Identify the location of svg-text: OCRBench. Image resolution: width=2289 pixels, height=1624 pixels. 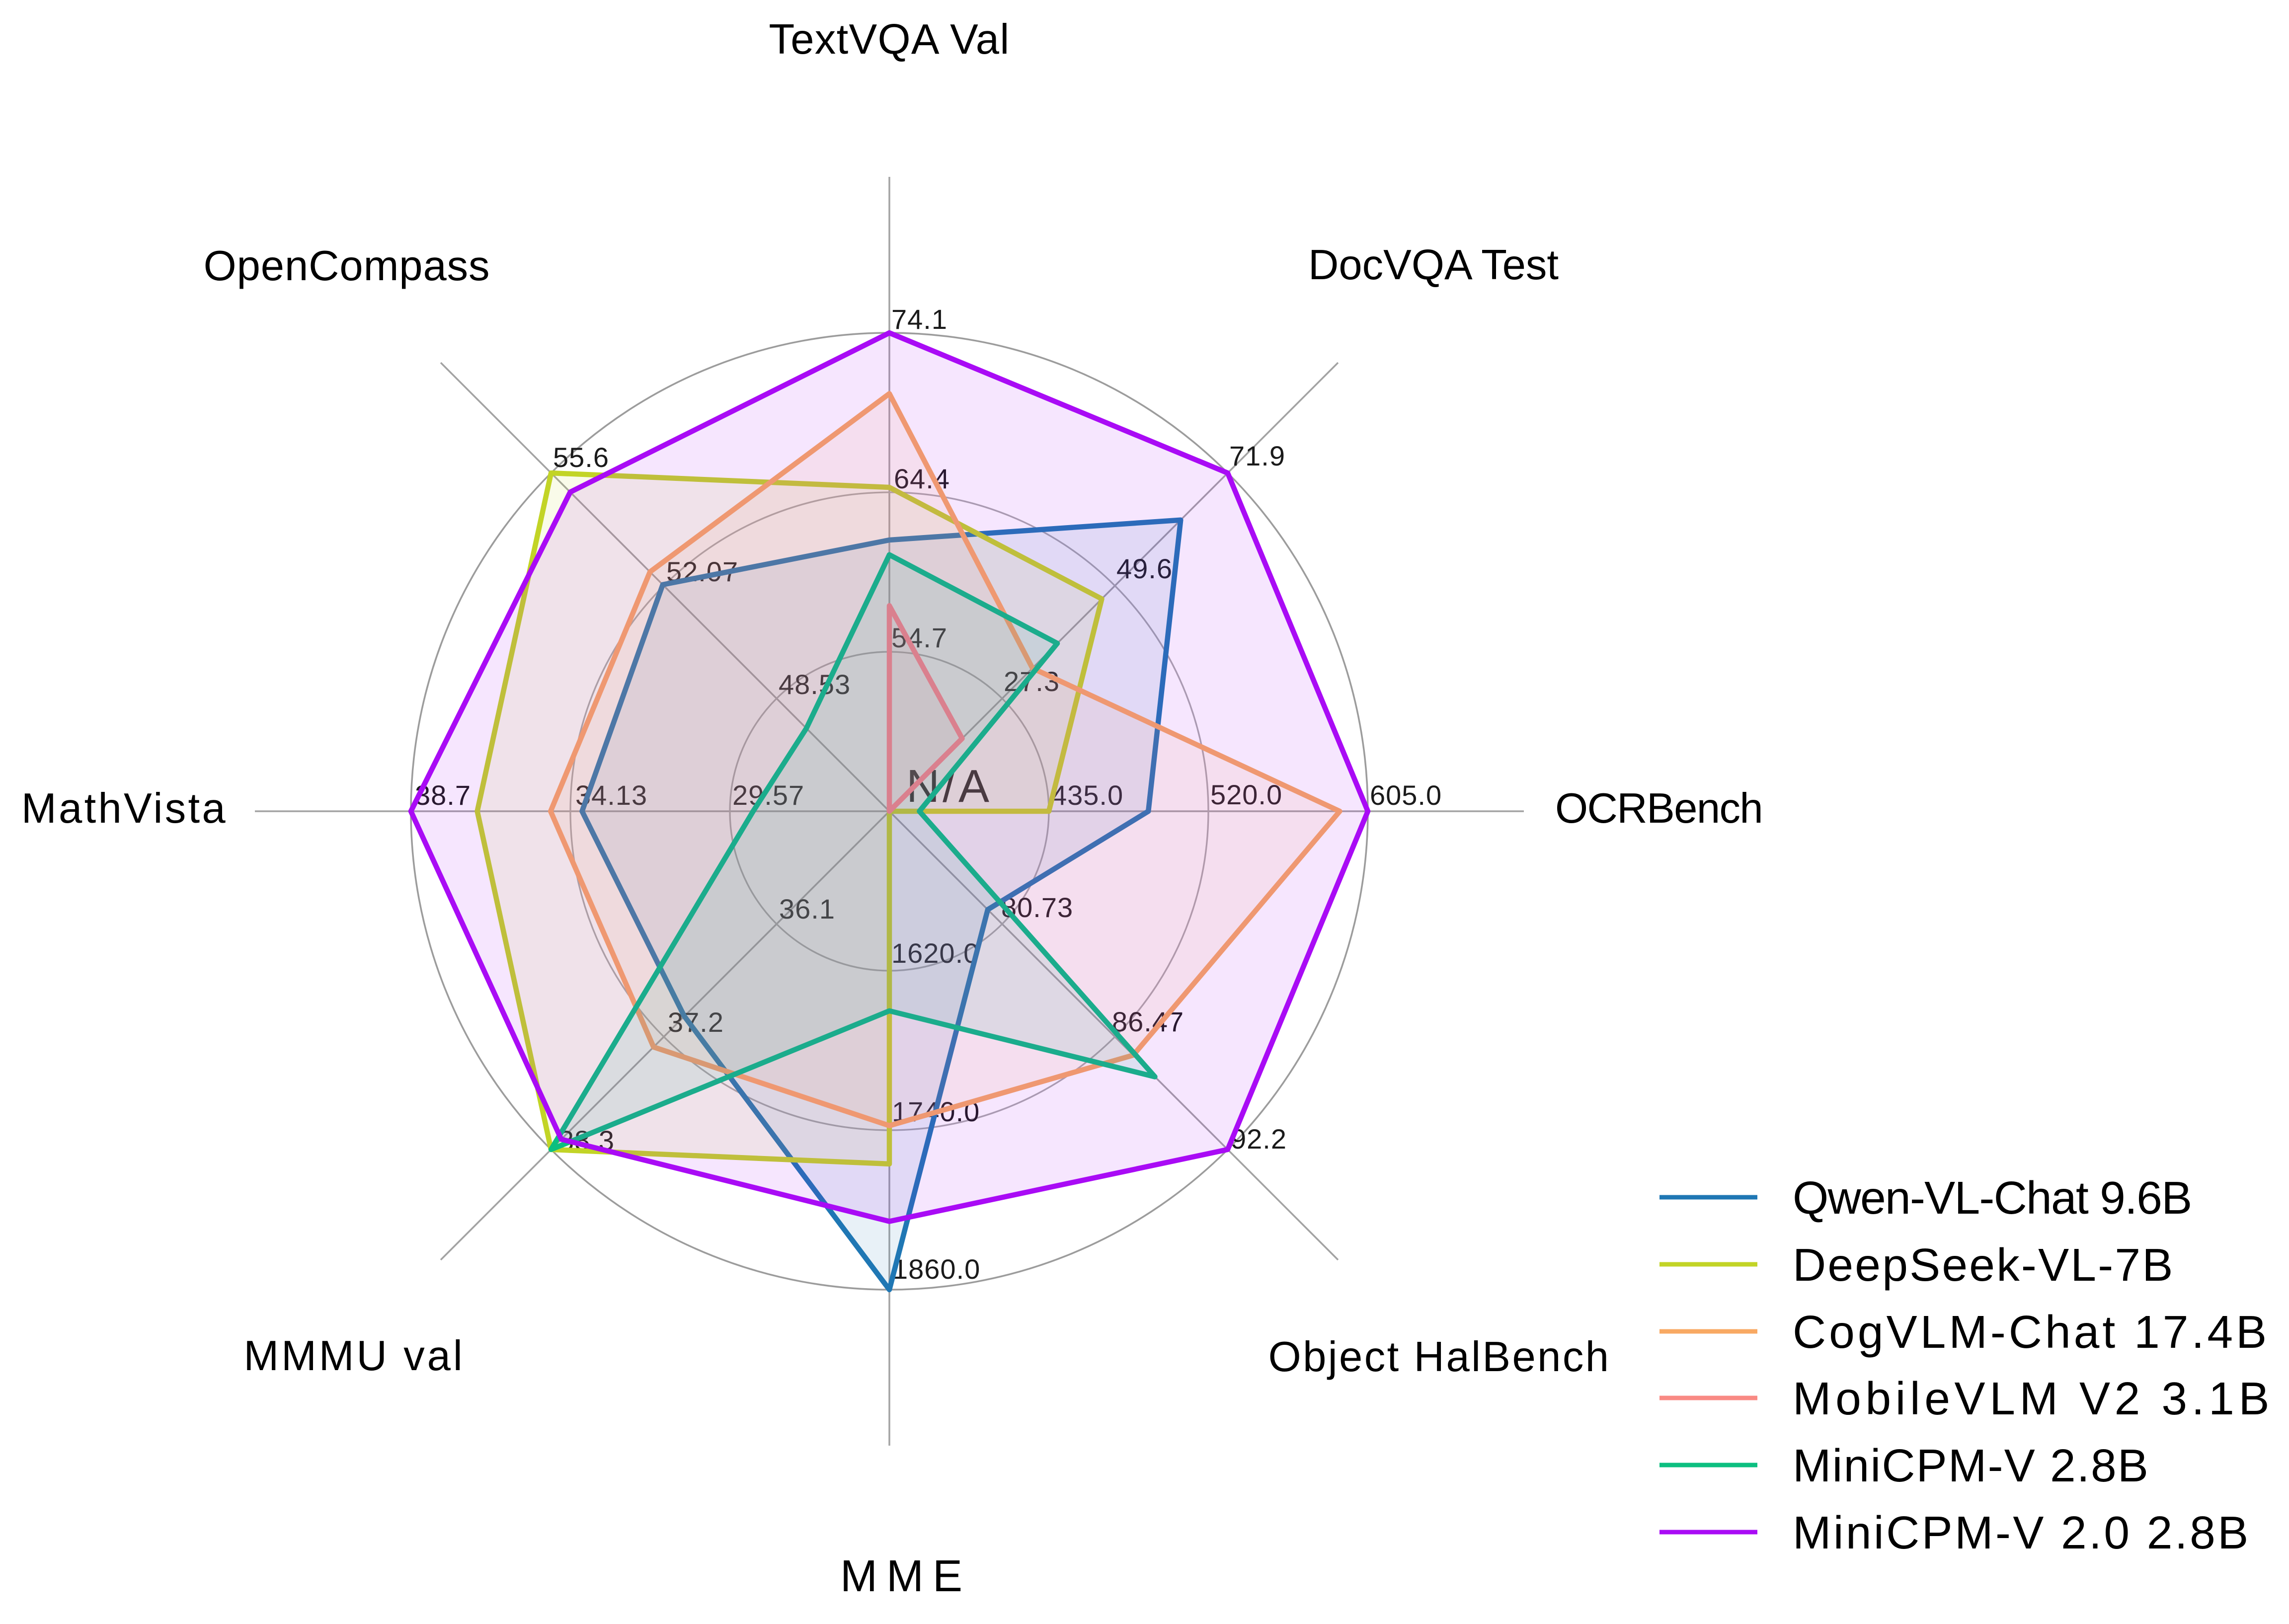
(1658, 808).